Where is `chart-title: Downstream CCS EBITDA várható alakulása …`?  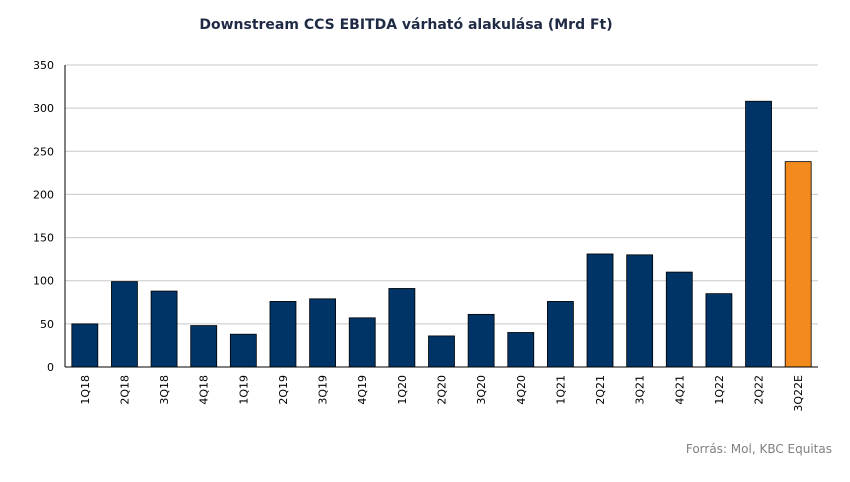 chart-title: Downstream CCS EBITDA várható alakulása … is located at coordinates (406, 25).